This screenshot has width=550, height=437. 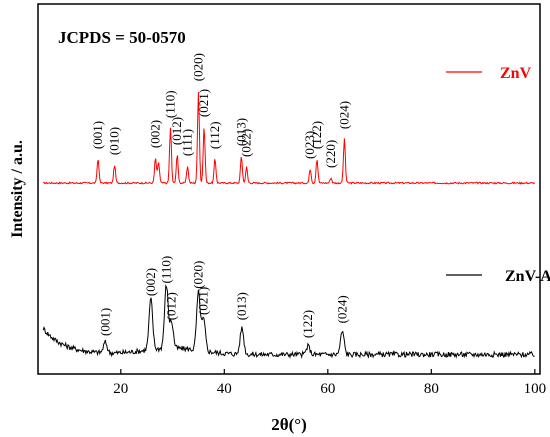 What do you see at coordinates (224, 389) in the screenshot?
I see `x-tick-label: 40` at bounding box center [224, 389].